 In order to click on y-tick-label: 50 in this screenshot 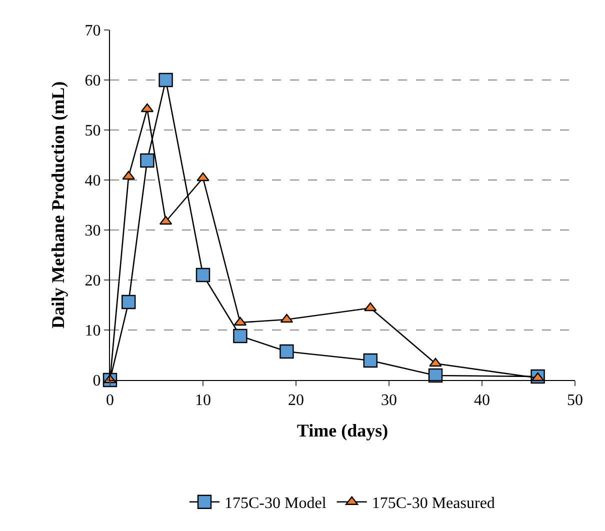, I will do `click(92, 131)`.